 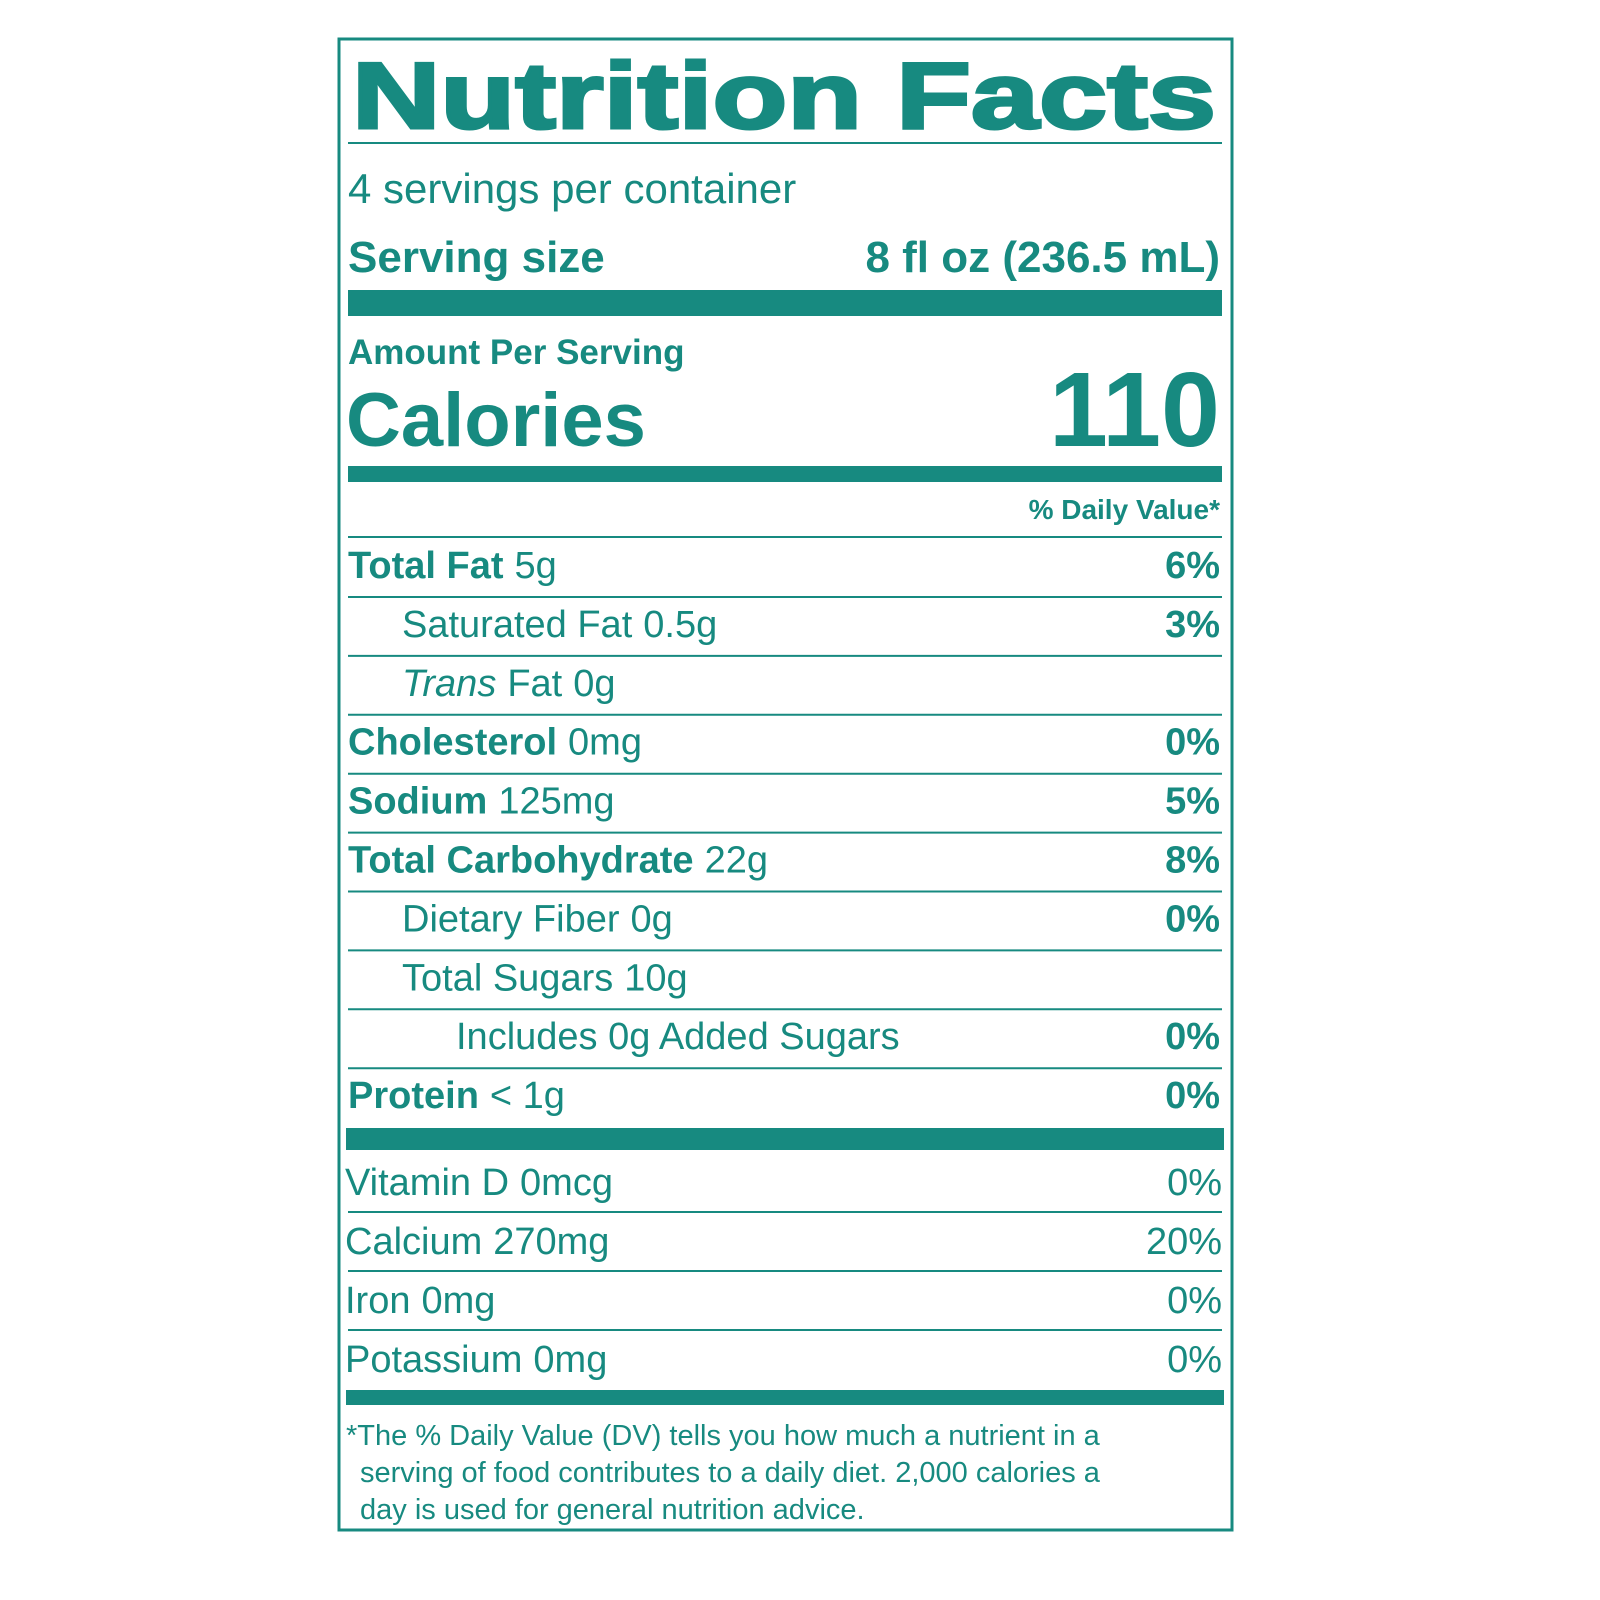 What do you see at coordinates (516, 352) in the screenshot?
I see `amount-per-serving: Amount Per Serving` at bounding box center [516, 352].